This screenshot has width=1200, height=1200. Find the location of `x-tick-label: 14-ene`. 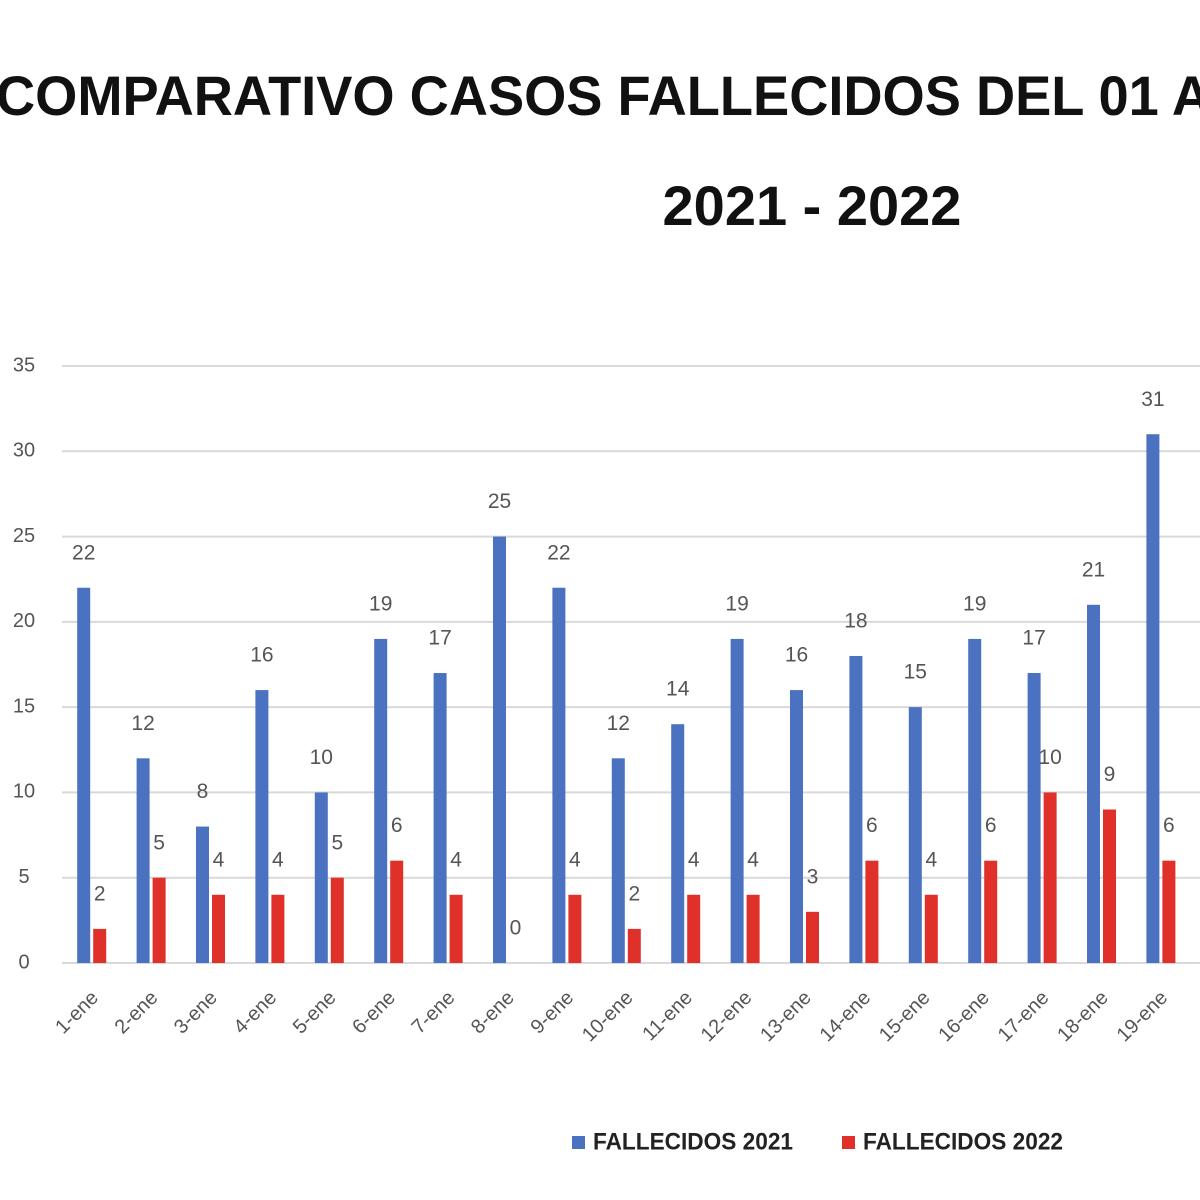

x-tick-label: 14-ene is located at coordinates (846, 1017).